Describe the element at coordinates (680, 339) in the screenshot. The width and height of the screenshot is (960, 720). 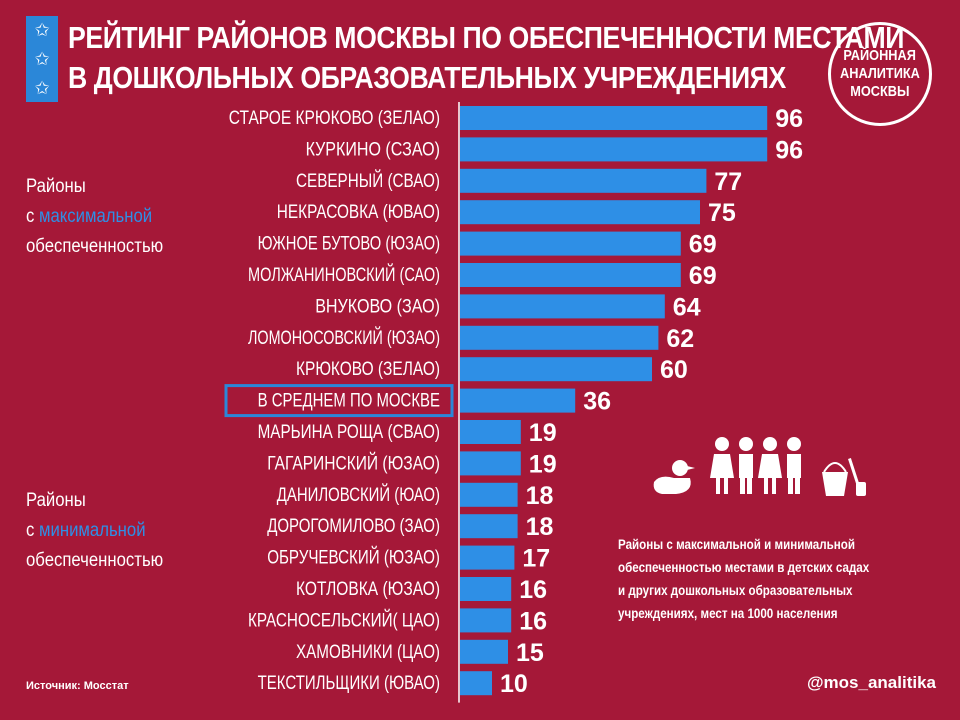
I see `value-label: 62` at that location.